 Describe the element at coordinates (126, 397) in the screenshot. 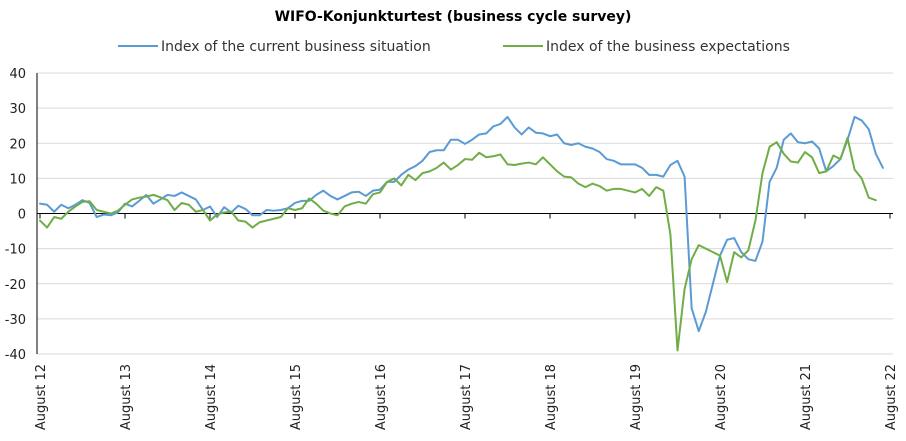

I see `x-tick-label: August 13` at that location.